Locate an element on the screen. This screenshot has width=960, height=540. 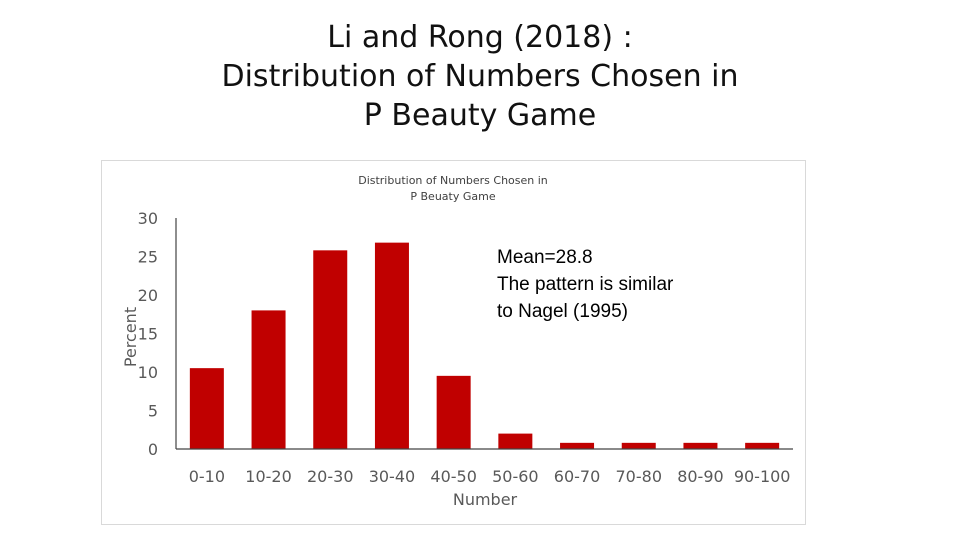
annotation-line-1: Mean=28.8 is located at coordinates (545, 257).